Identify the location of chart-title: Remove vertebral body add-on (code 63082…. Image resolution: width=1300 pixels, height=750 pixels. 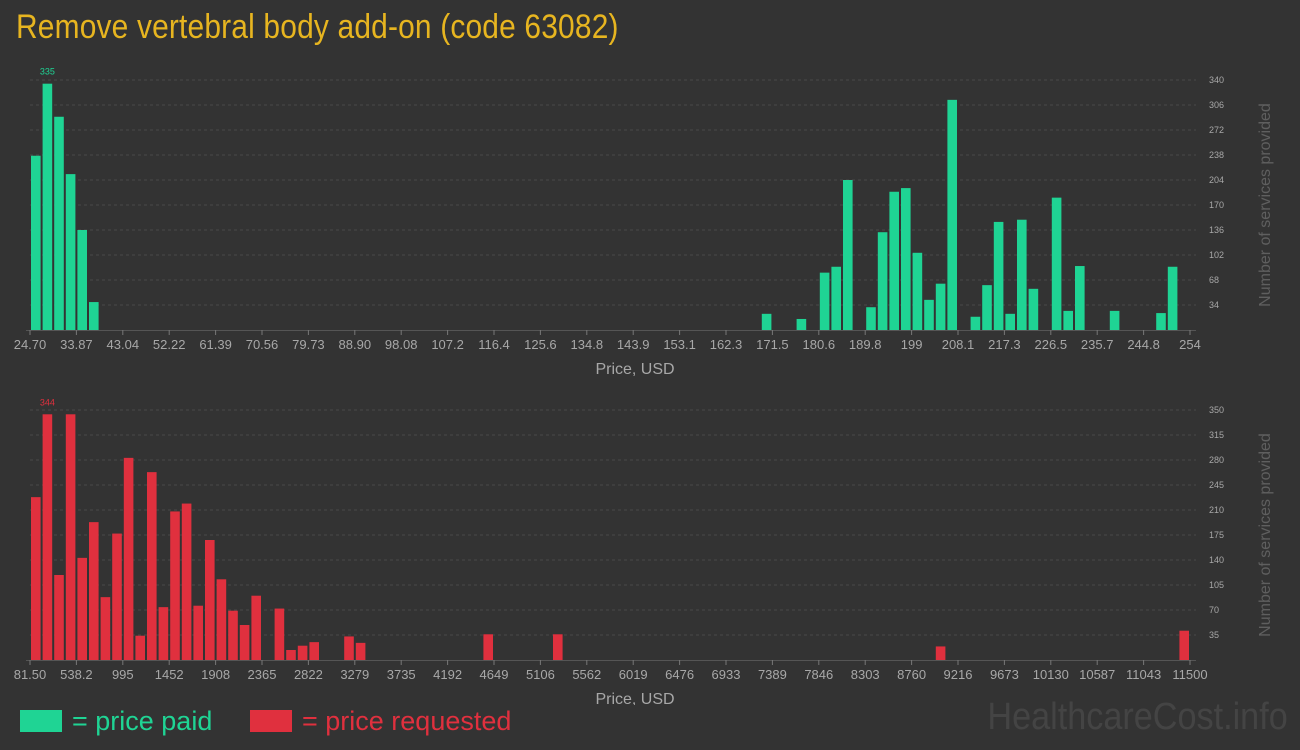
(317, 27).